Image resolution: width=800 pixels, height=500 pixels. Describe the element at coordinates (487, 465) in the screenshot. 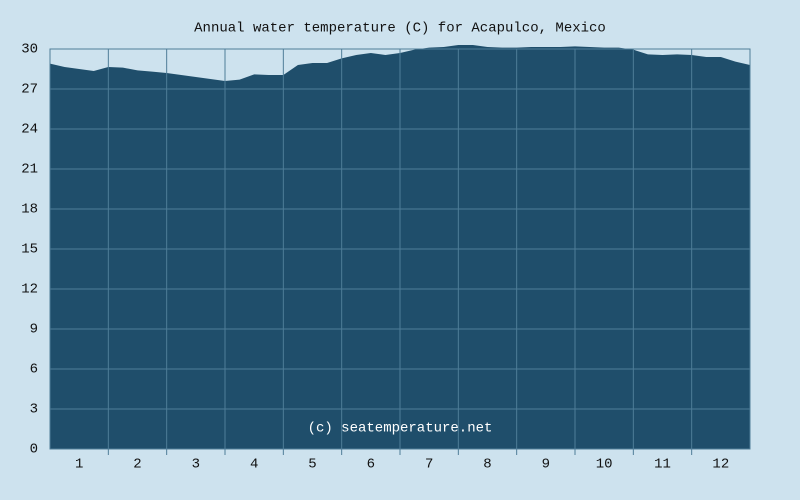

I see `x-tick-label: 8` at that location.